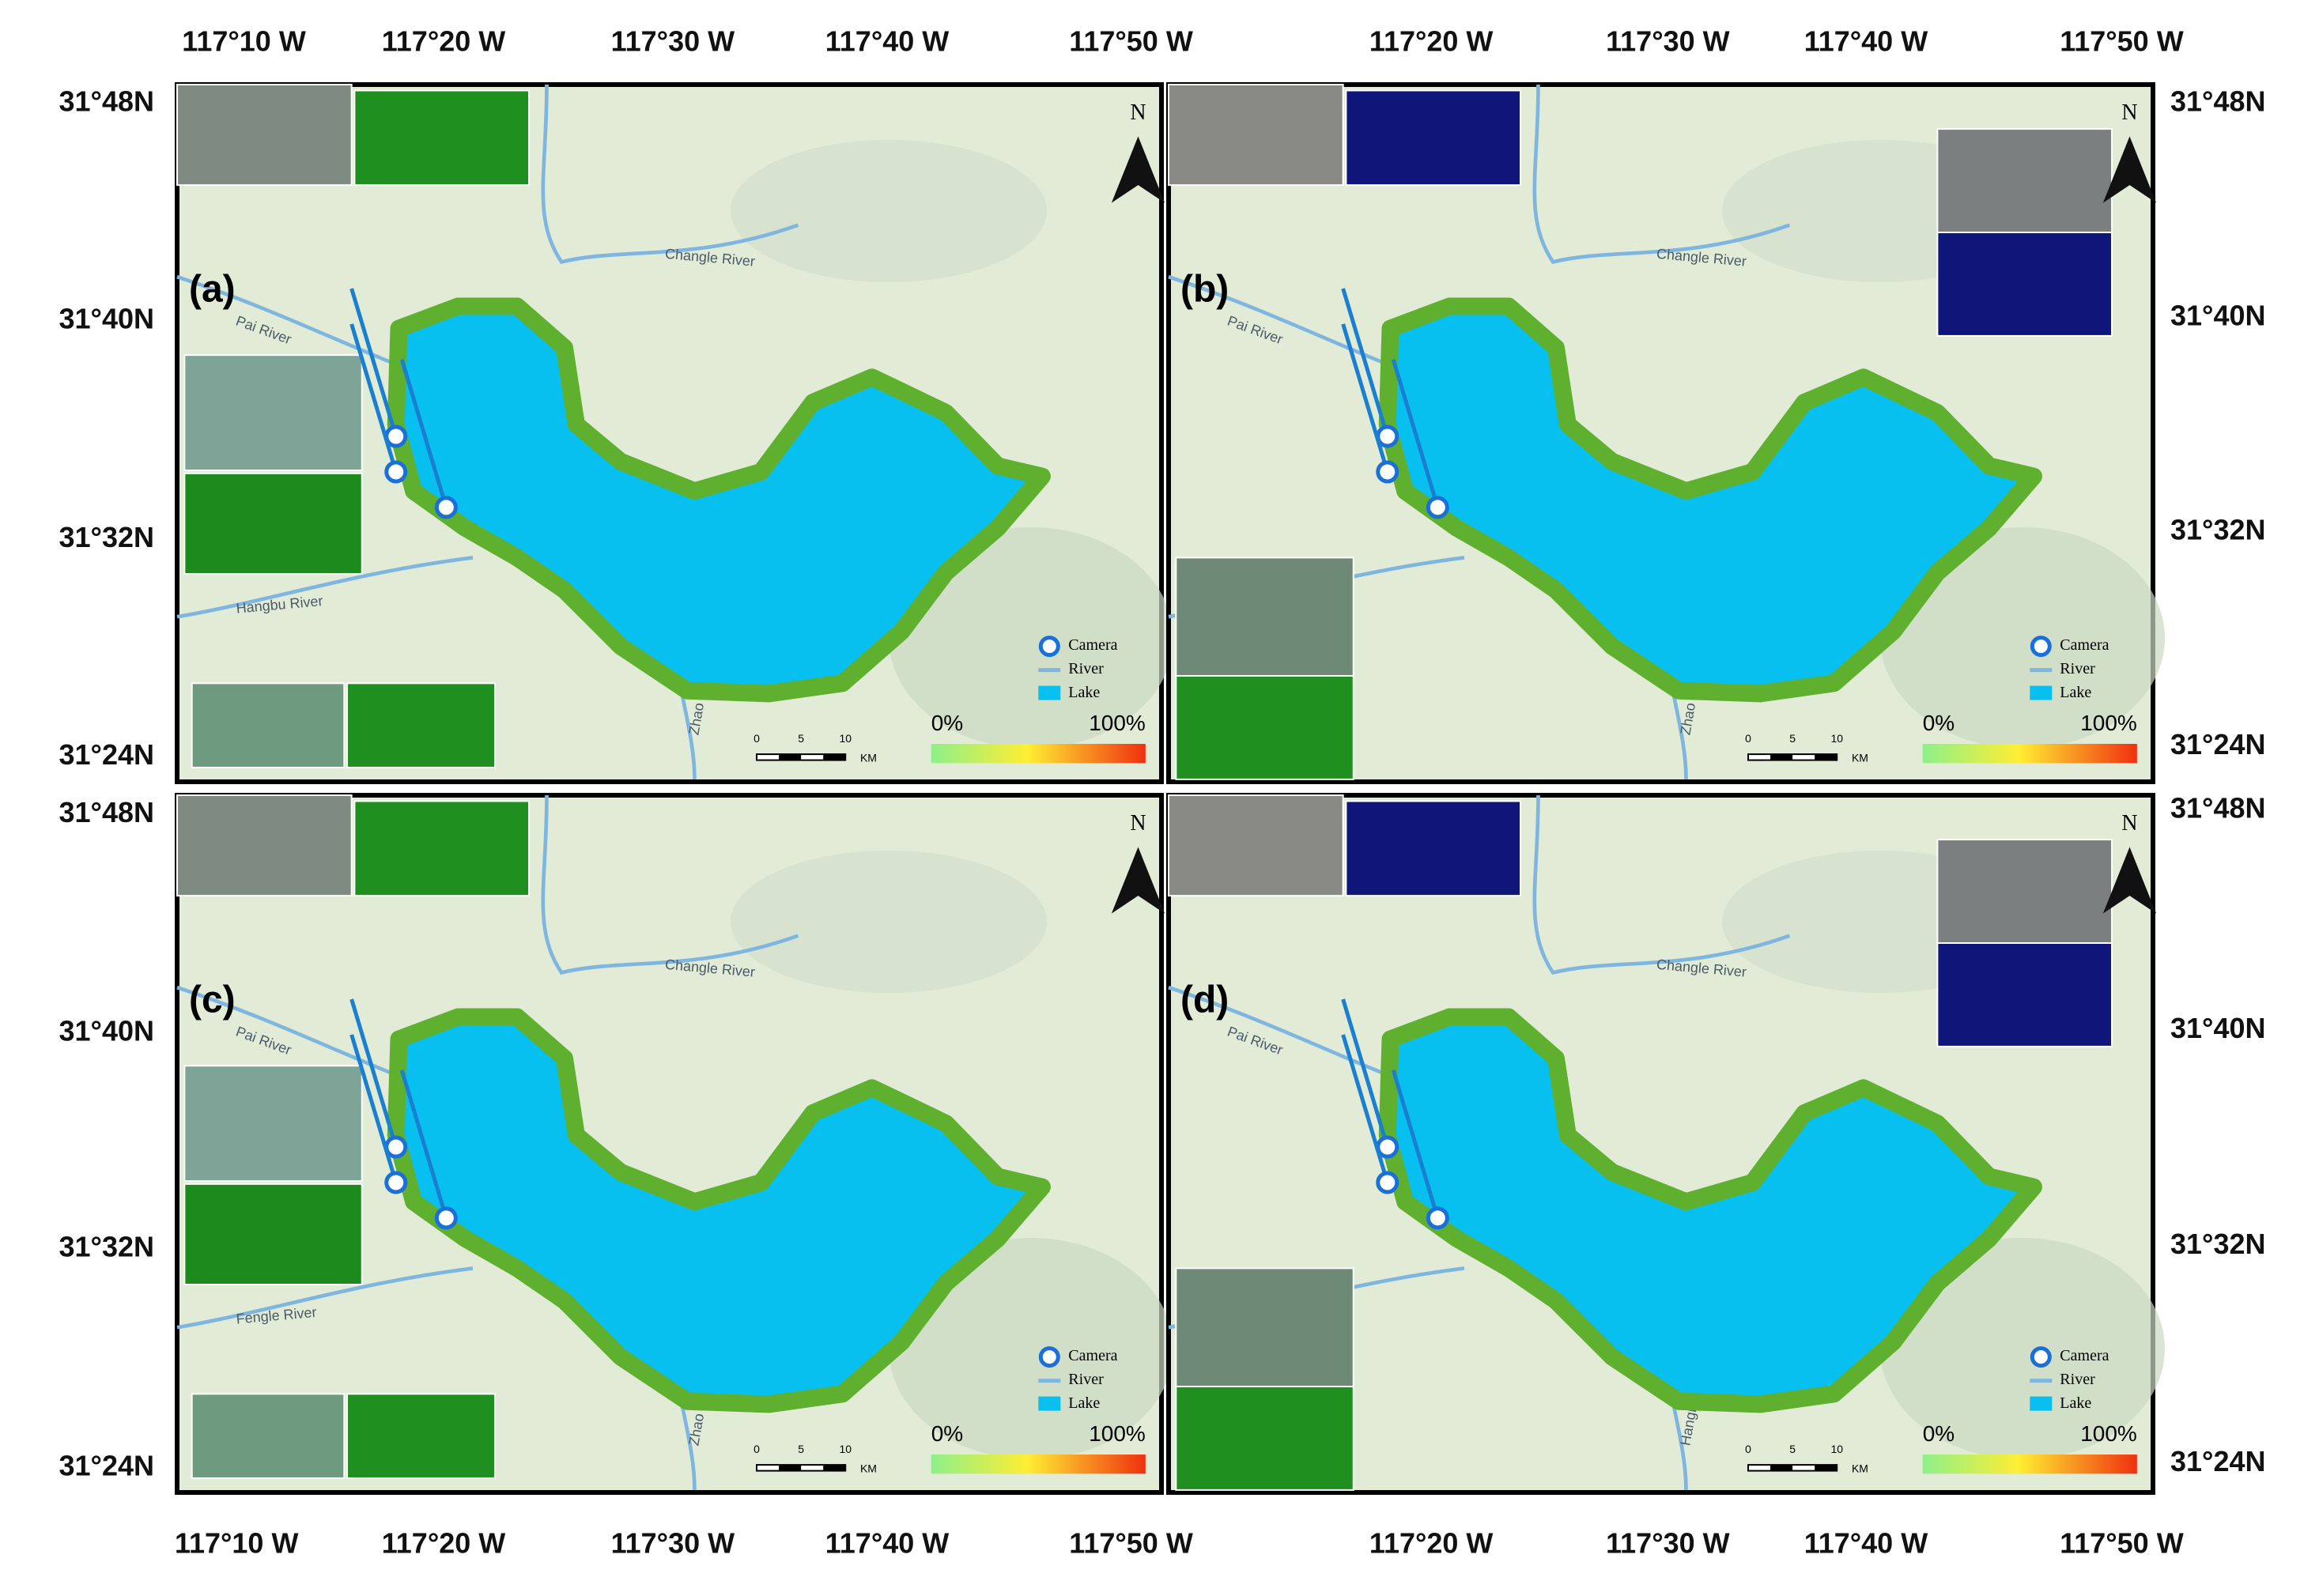 The height and width of the screenshot is (1596, 2319). I want to click on panel-label: (c), so click(212, 1000).